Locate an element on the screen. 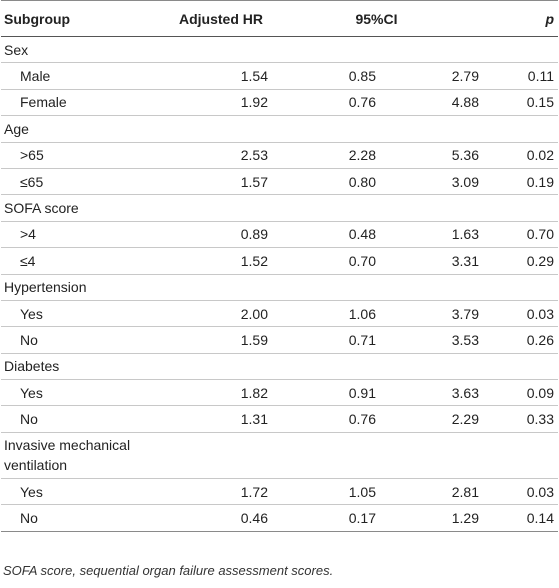 The image size is (559, 588). table-row: >4 0.89 0.48 1.63 0.70 is located at coordinates (279, 234).